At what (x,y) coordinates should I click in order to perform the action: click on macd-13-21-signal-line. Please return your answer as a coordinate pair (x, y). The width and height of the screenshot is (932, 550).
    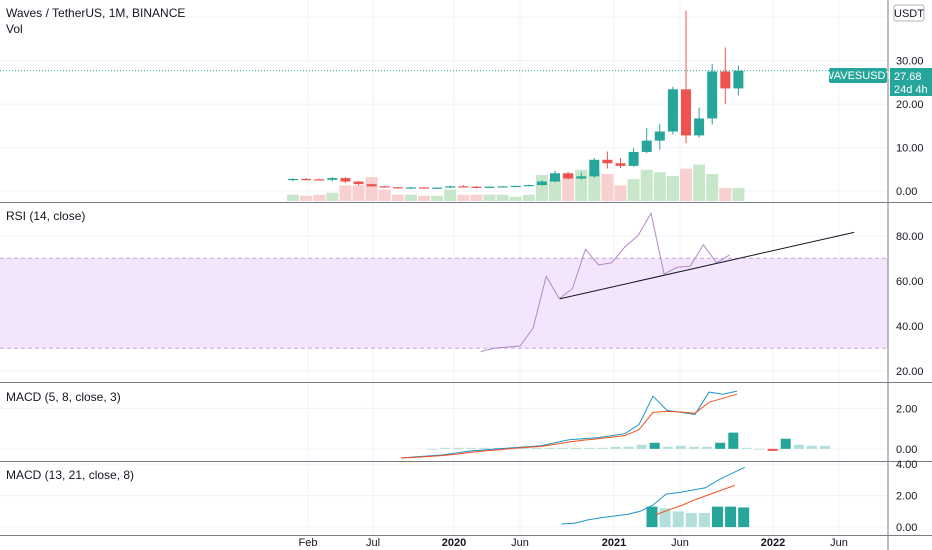
    Looking at the image, I should click on (695, 499).